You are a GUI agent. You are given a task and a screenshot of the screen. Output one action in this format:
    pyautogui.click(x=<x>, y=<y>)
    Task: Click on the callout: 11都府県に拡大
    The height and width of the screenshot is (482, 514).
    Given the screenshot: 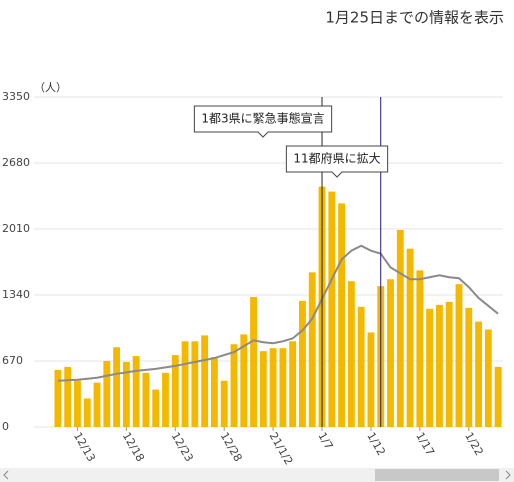 What is the action you would take?
    pyautogui.click(x=337, y=161)
    